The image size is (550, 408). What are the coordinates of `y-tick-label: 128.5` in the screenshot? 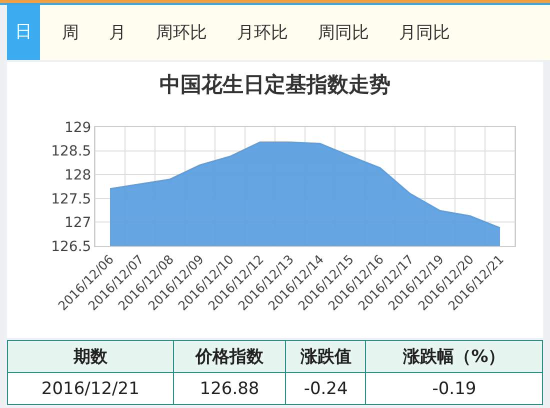 It's located at (71, 152).